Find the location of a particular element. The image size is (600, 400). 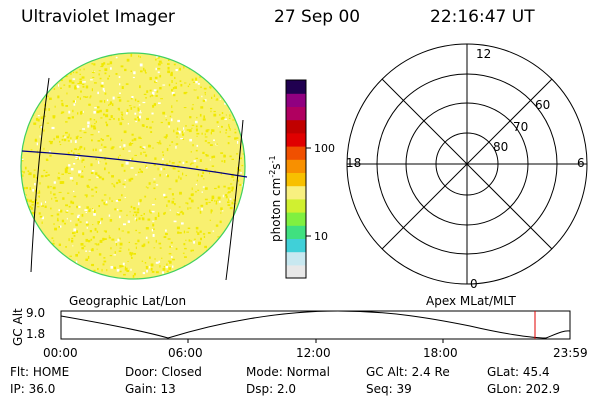

colorbar-label: photon cm-2s-1 is located at coordinates (275, 198).